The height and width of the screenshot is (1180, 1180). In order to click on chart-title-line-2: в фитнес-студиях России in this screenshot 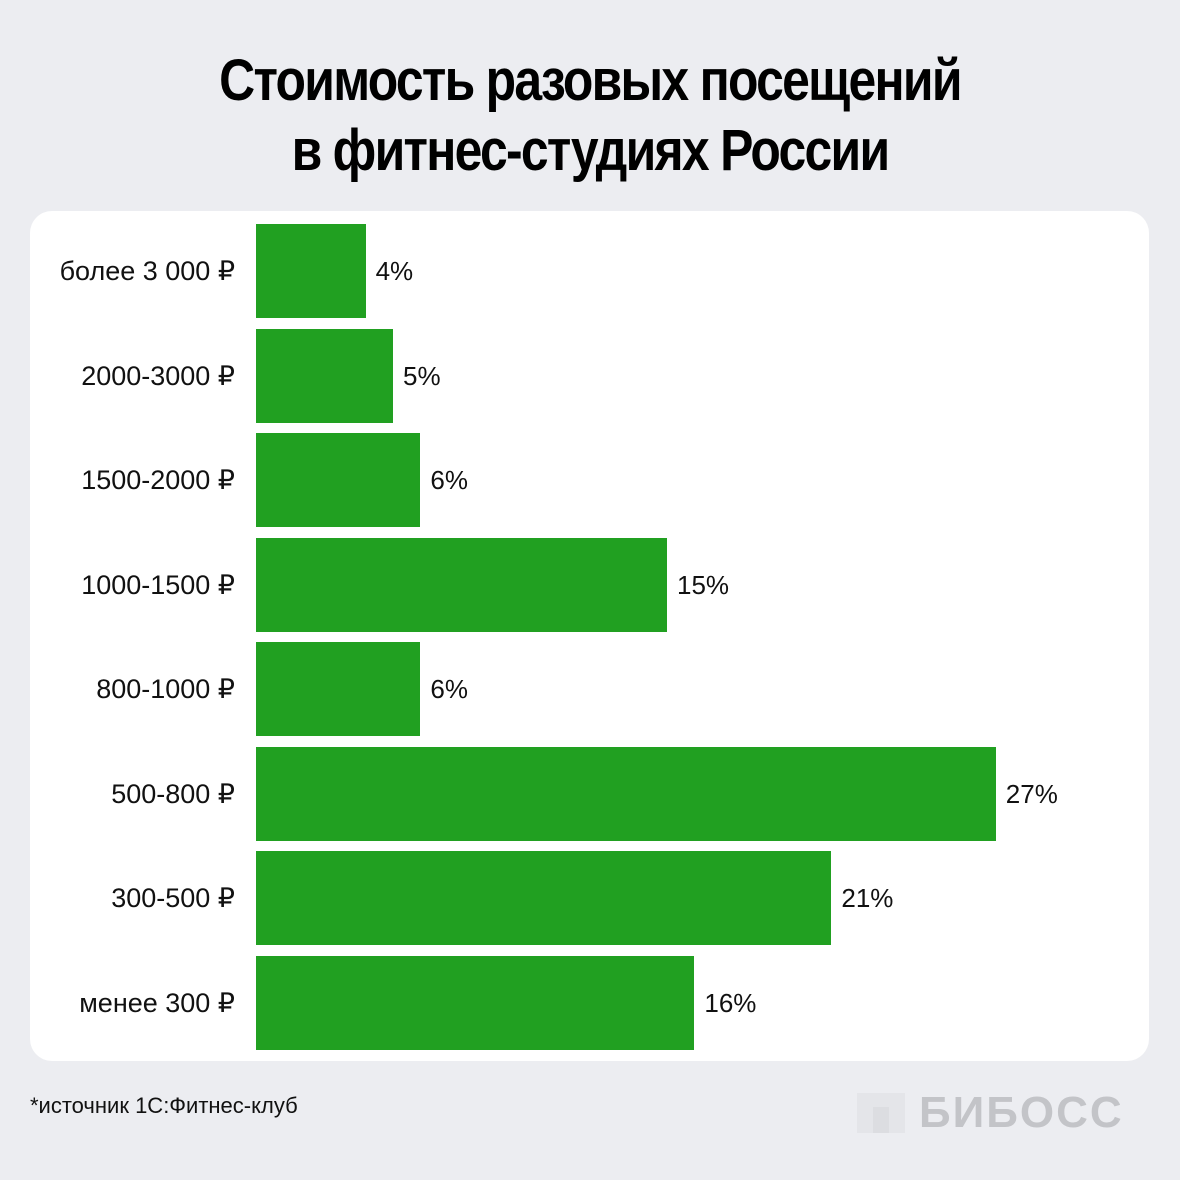, I will do `click(591, 150)`.